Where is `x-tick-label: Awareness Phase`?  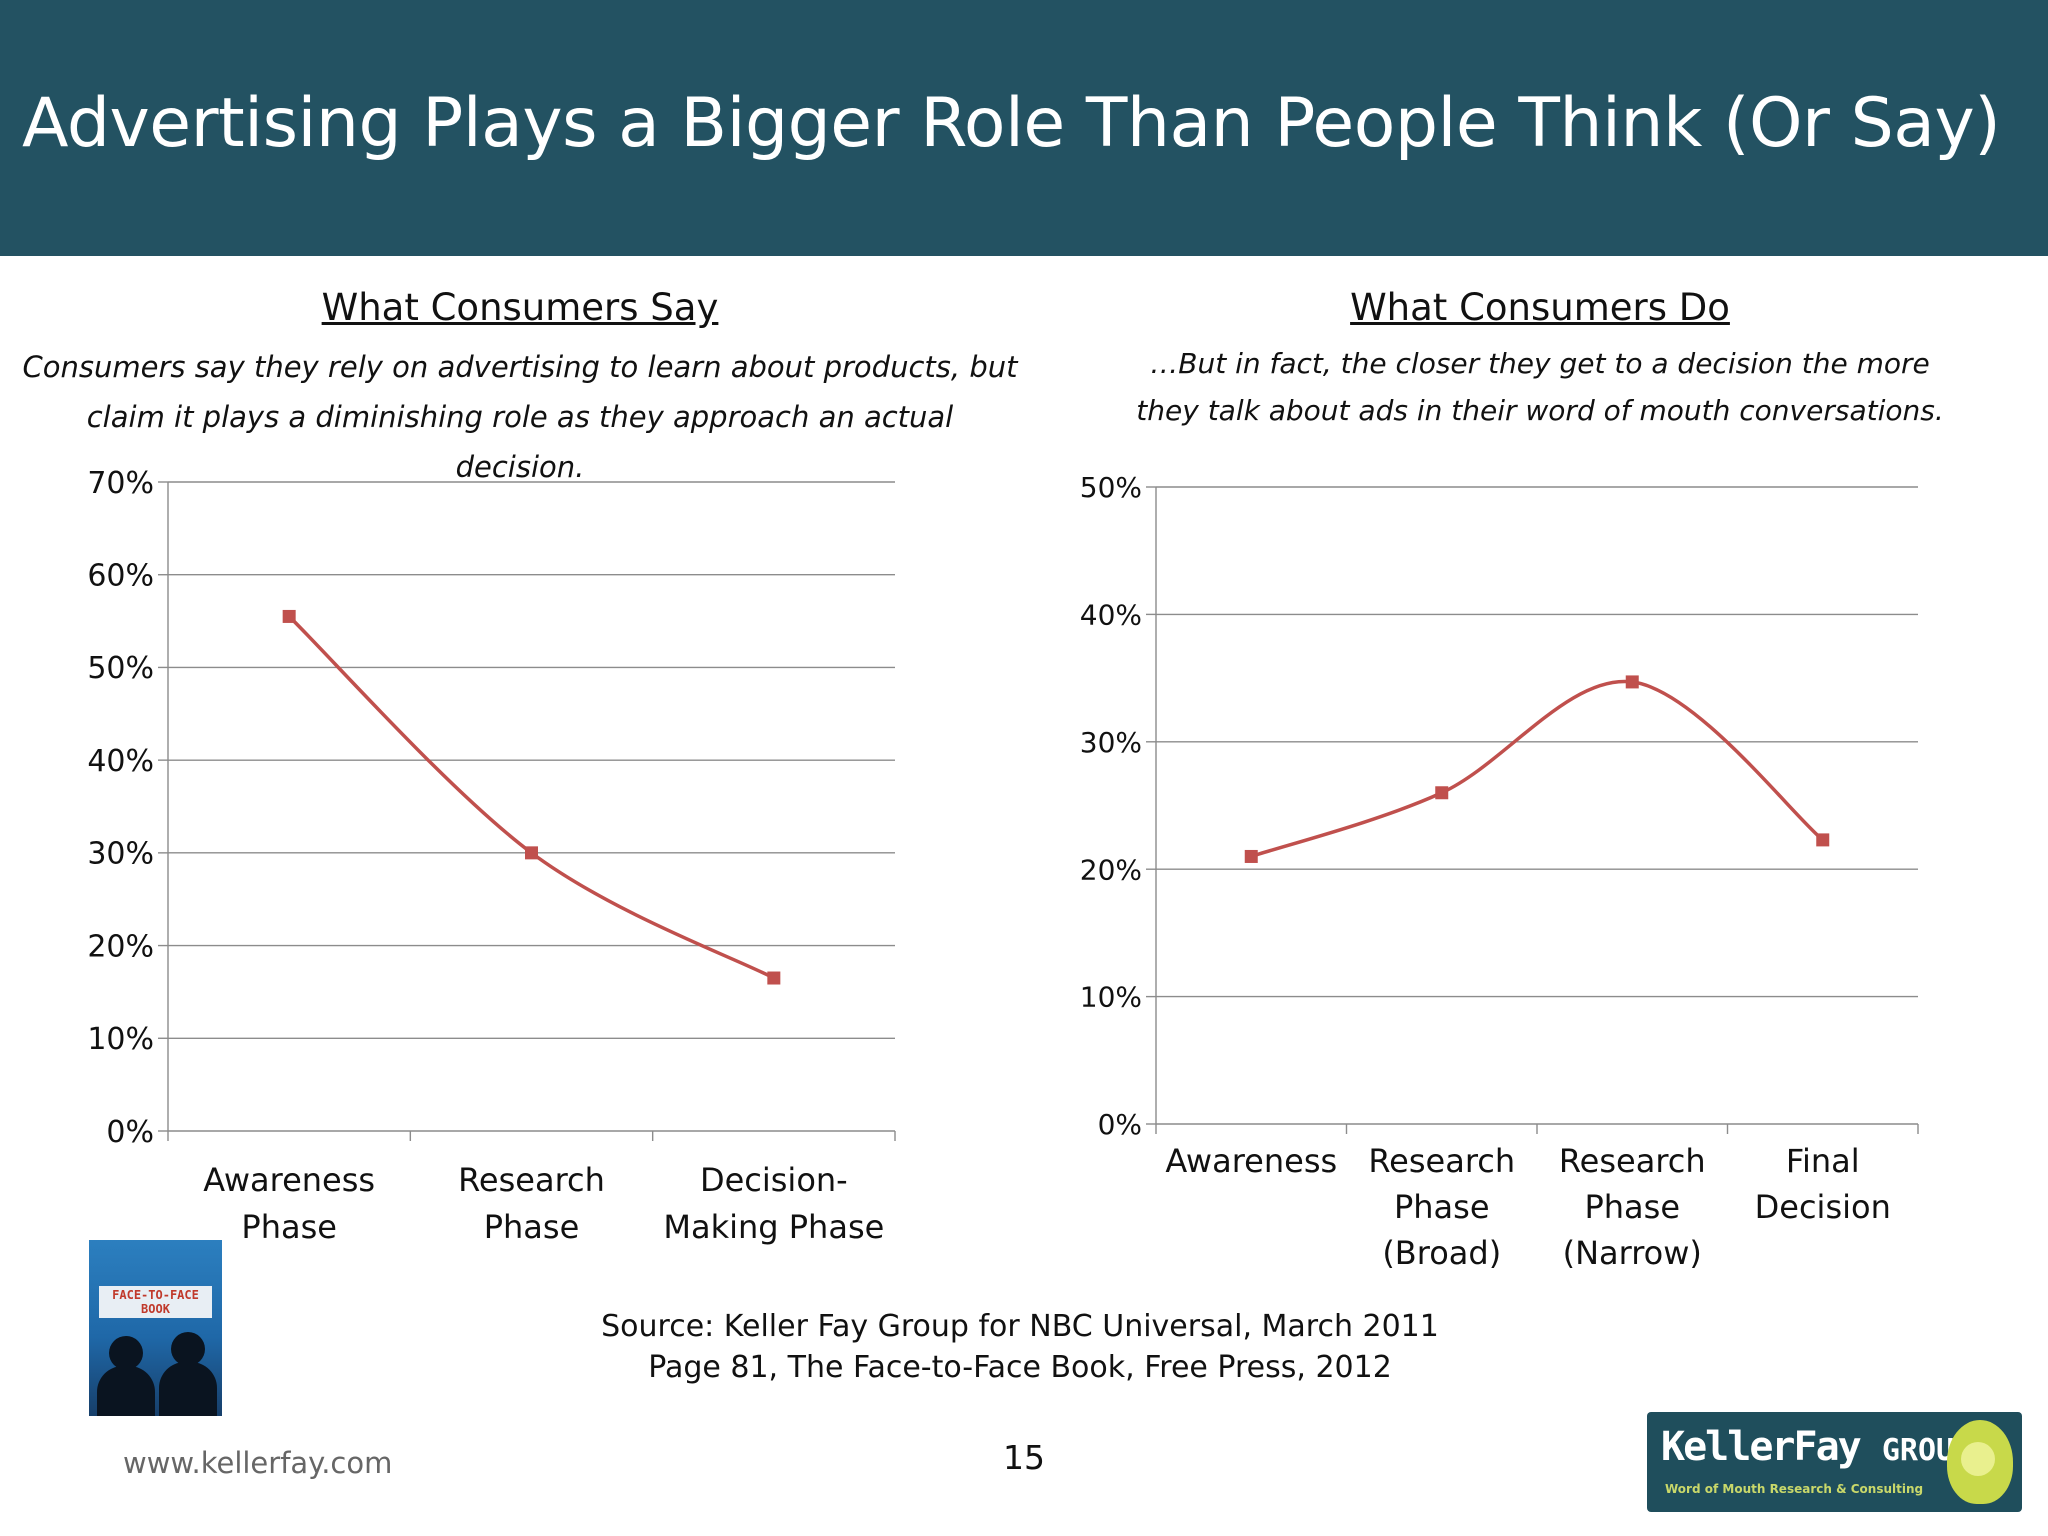 x-tick-label: Awareness Phase is located at coordinates (289, 1203).